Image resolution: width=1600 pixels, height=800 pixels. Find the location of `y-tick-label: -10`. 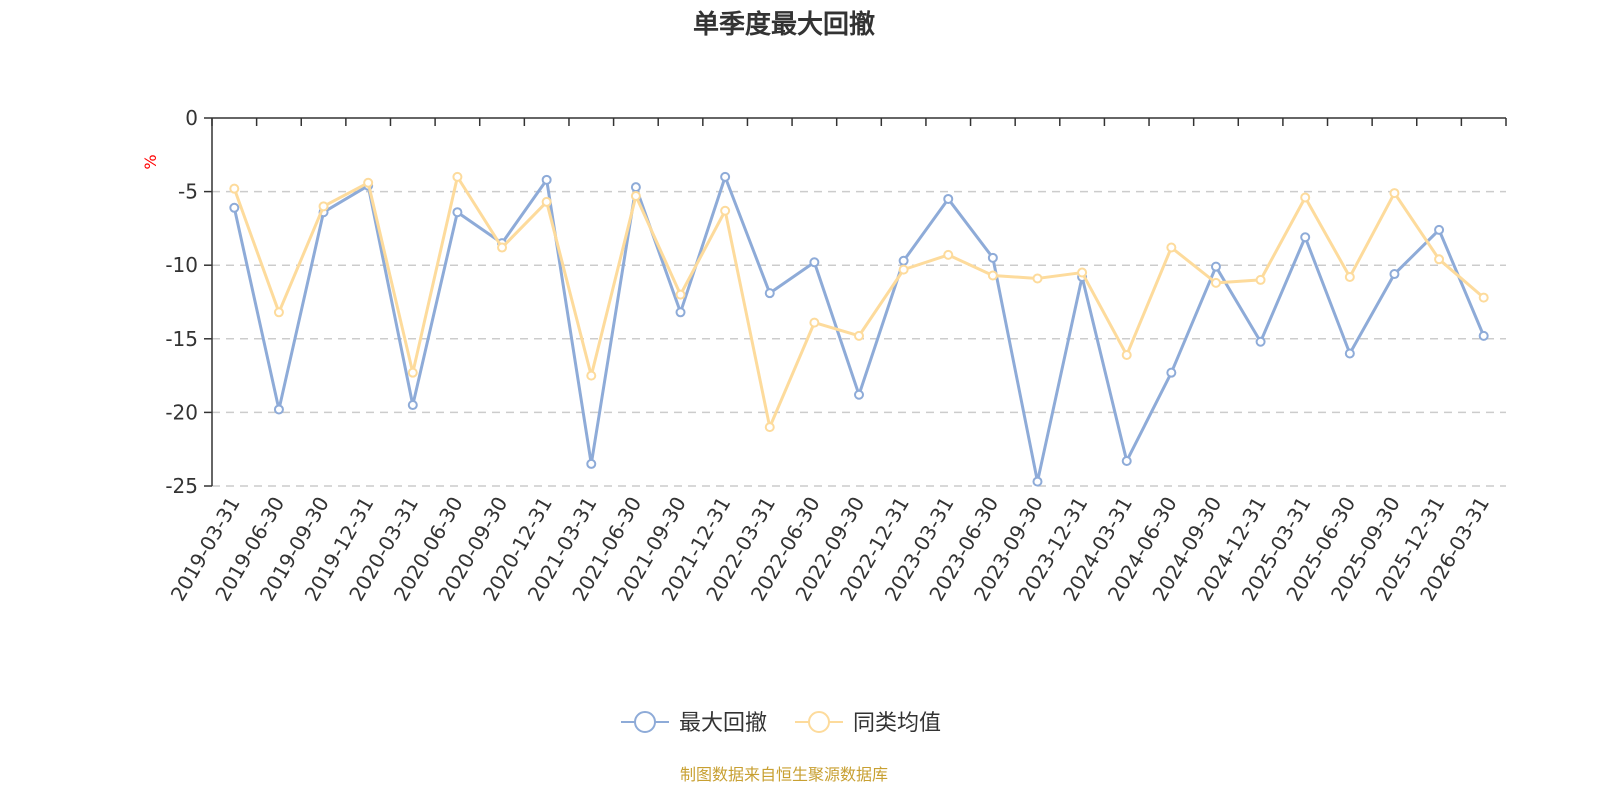

y-tick-label: -10 is located at coordinates (181, 265).